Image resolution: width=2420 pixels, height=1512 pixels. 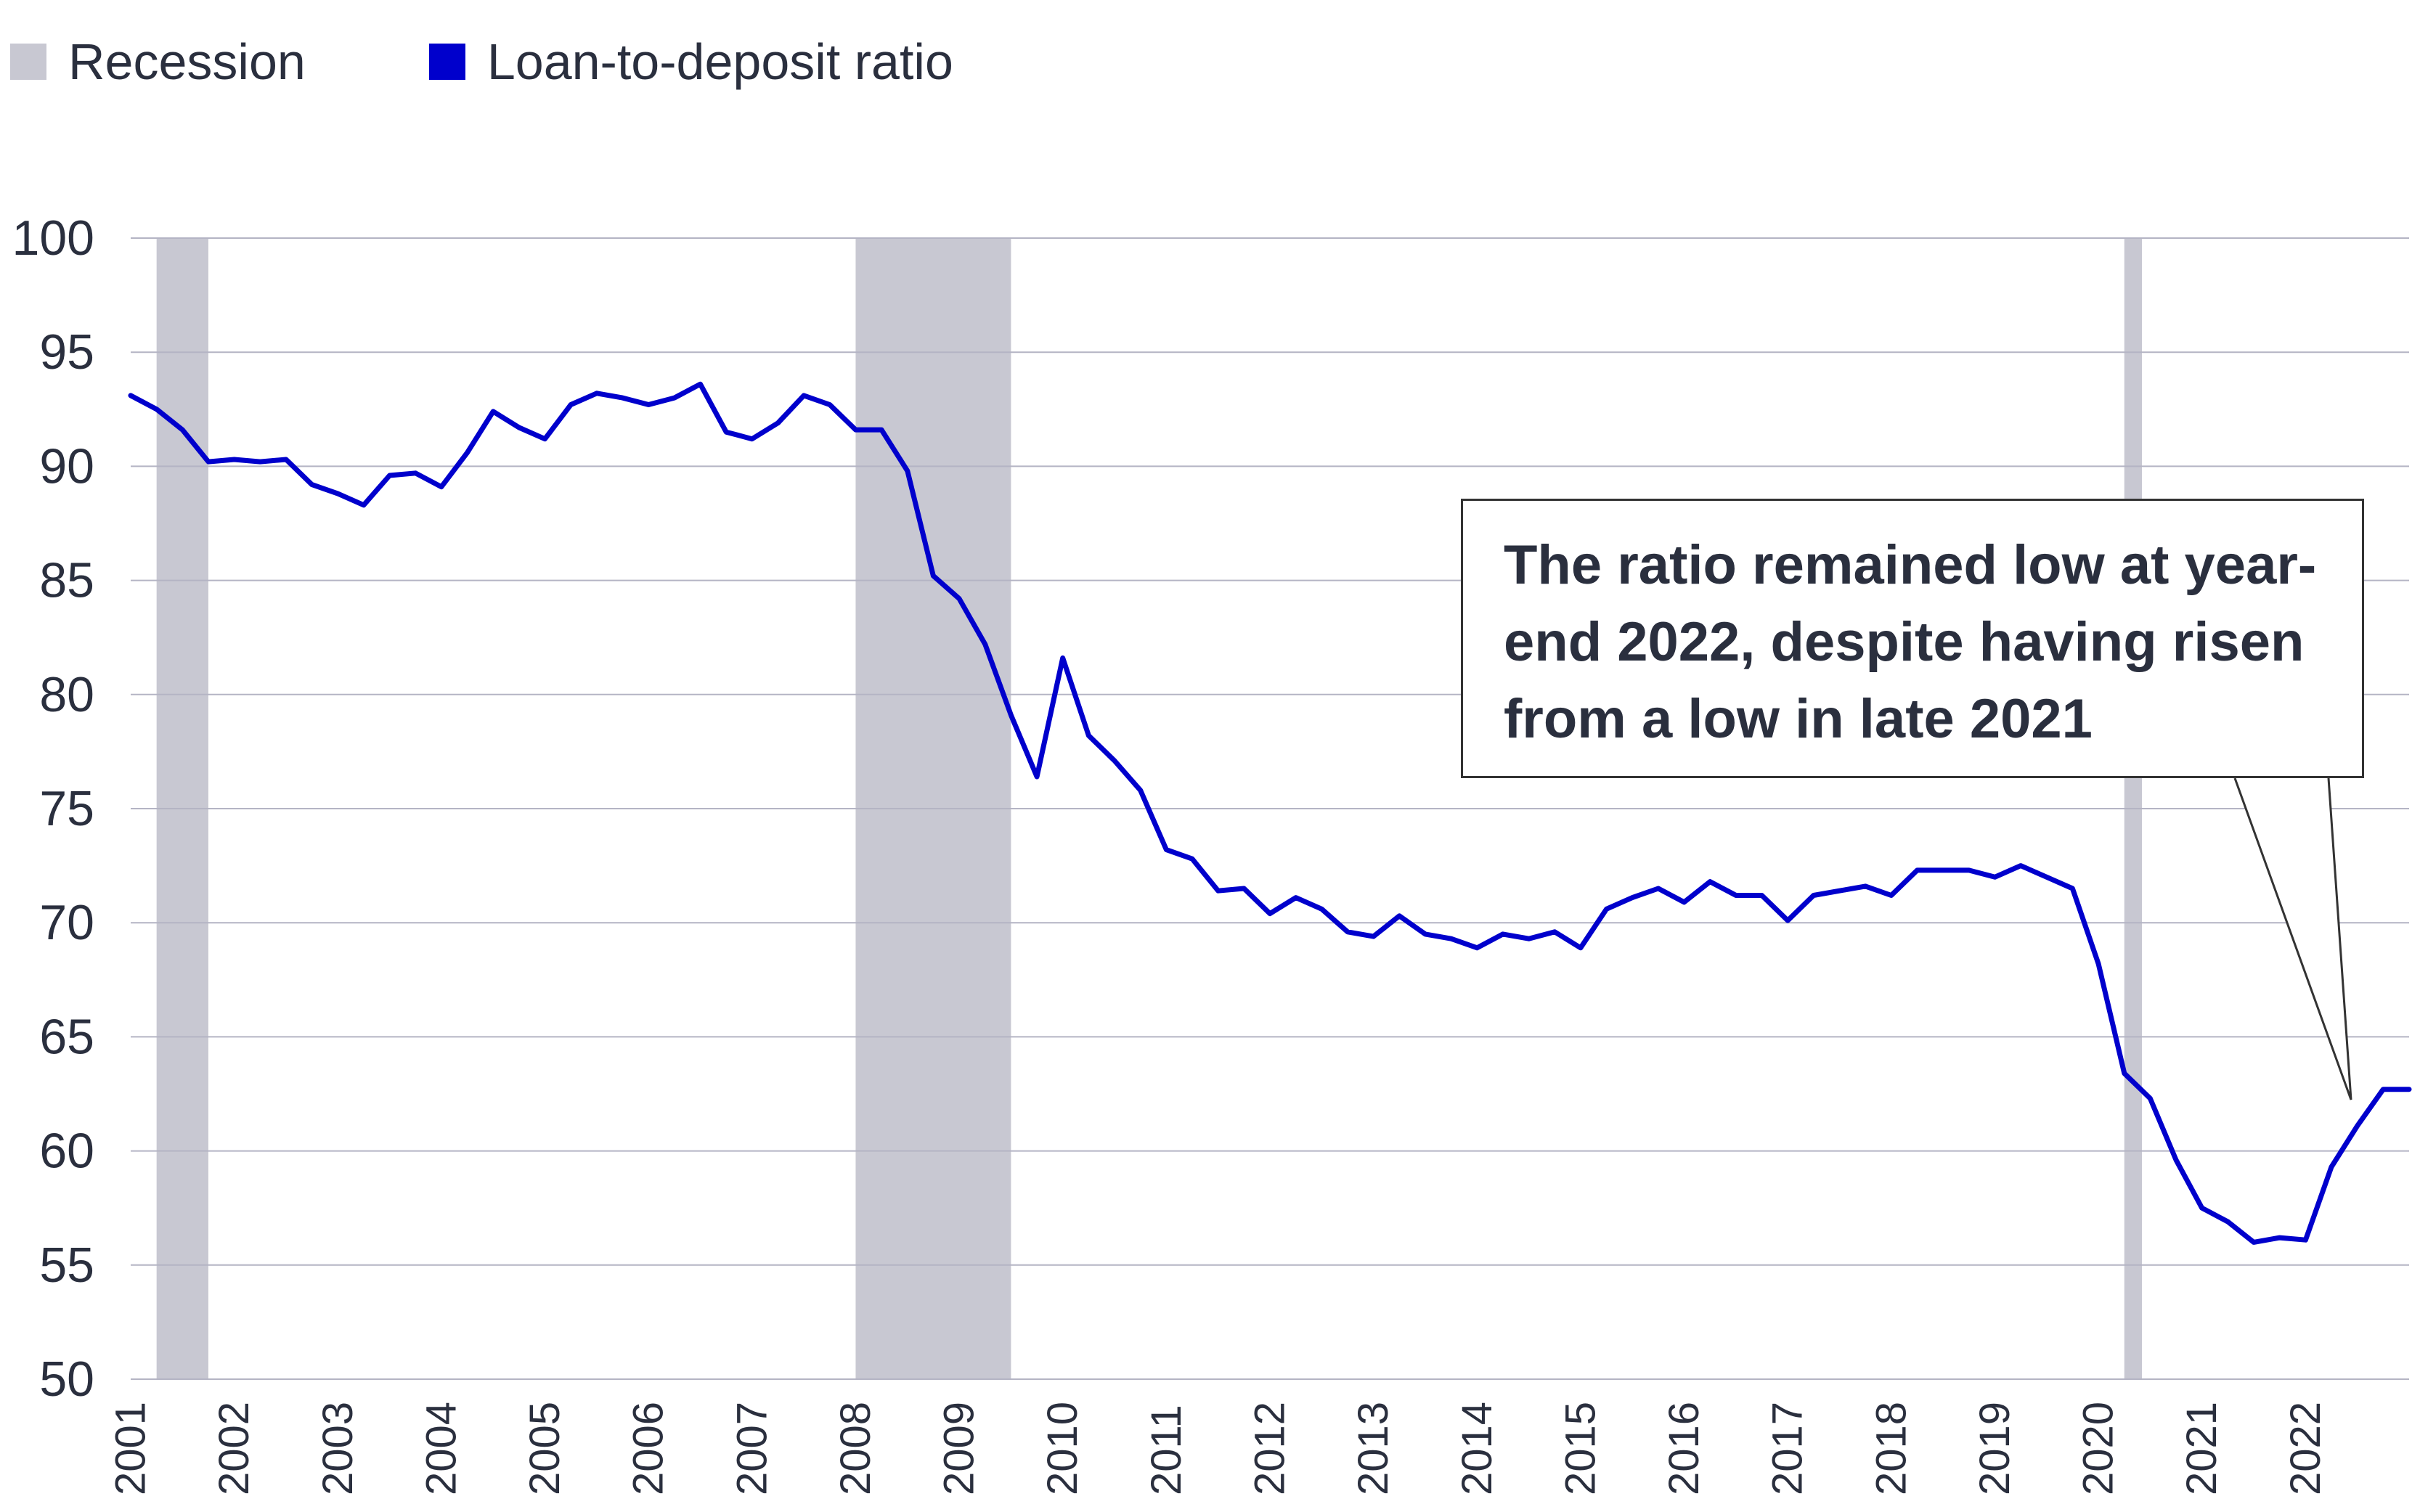 I want to click on legend-item-series: Loan-to-deposit ratio, so click(x=690, y=62).